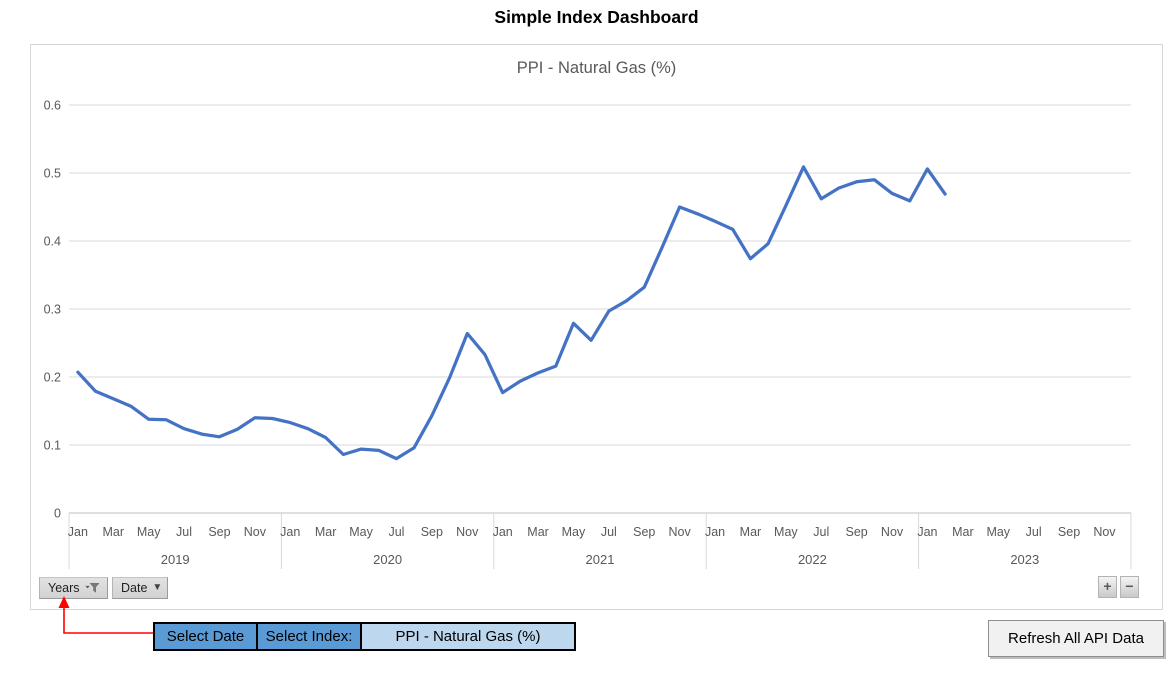 The image size is (1176, 680). What do you see at coordinates (596, 17) in the screenshot?
I see `page-title: Simple Index Dashboard` at bounding box center [596, 17].